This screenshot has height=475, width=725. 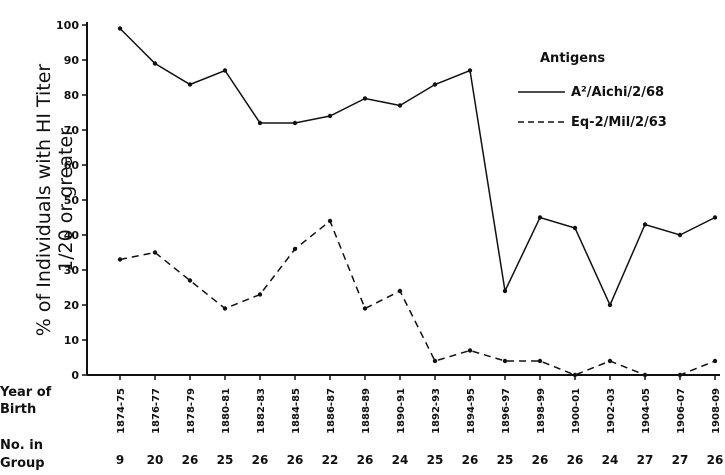 I want to click on x-tick-label-1874-75: 1874-75, so click(x=121, y=411).